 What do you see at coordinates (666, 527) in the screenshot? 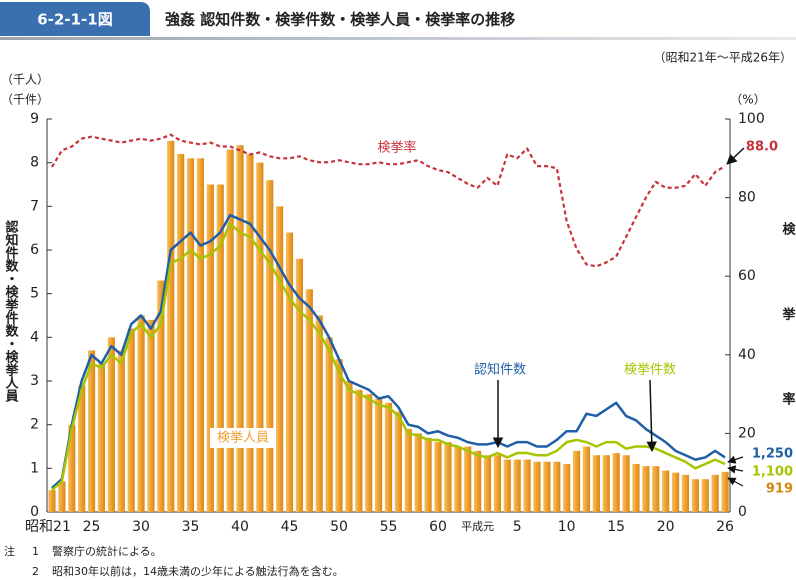
I see `x-tick-label: 20` at bounding box center [666, 527].